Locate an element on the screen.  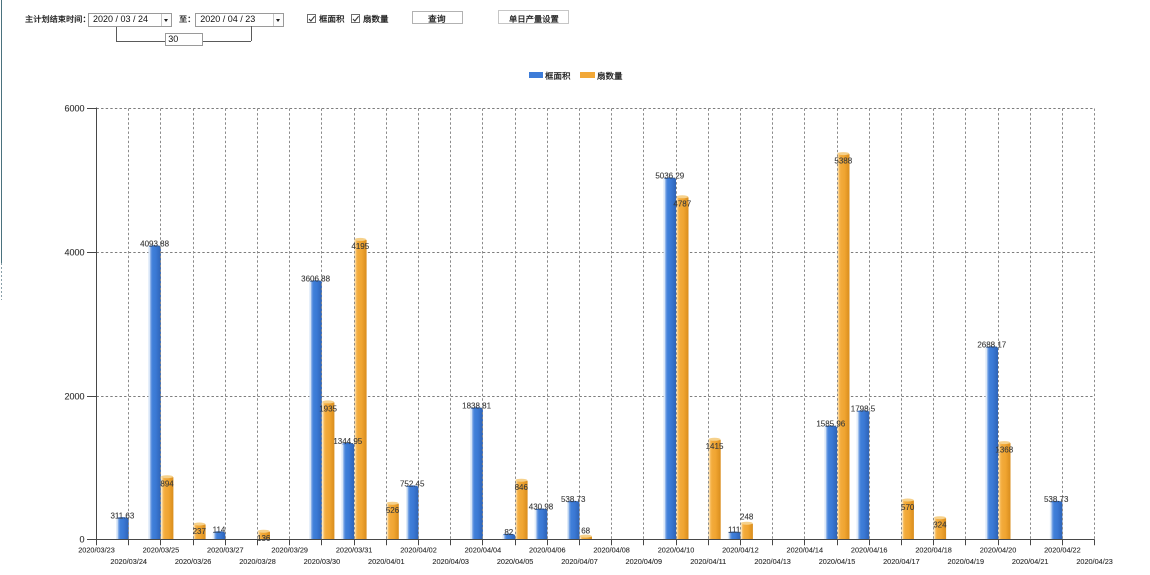
svg-text: 2020/04/23 is located at coordinates (1094, 561).